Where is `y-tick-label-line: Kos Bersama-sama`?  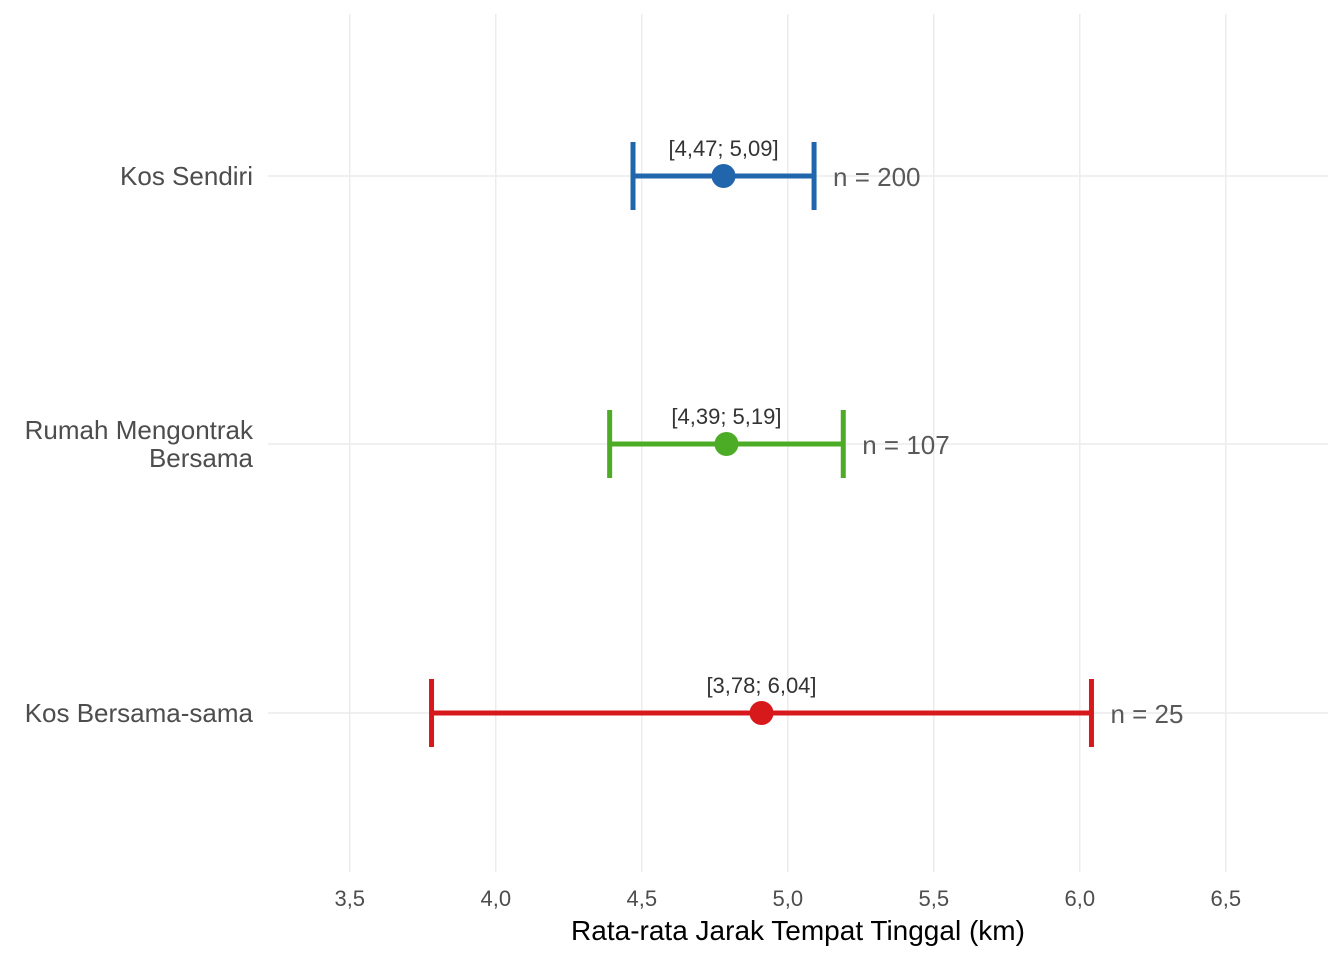
y-tick-label-line: Kos Bersama-sama is located at coordinates (139, 713).